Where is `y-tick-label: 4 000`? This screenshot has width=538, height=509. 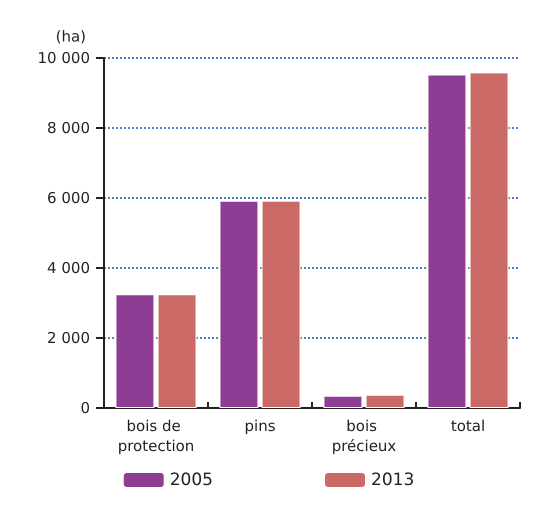
y-tick-label: 4 000 is located at coordinates (68, 268).